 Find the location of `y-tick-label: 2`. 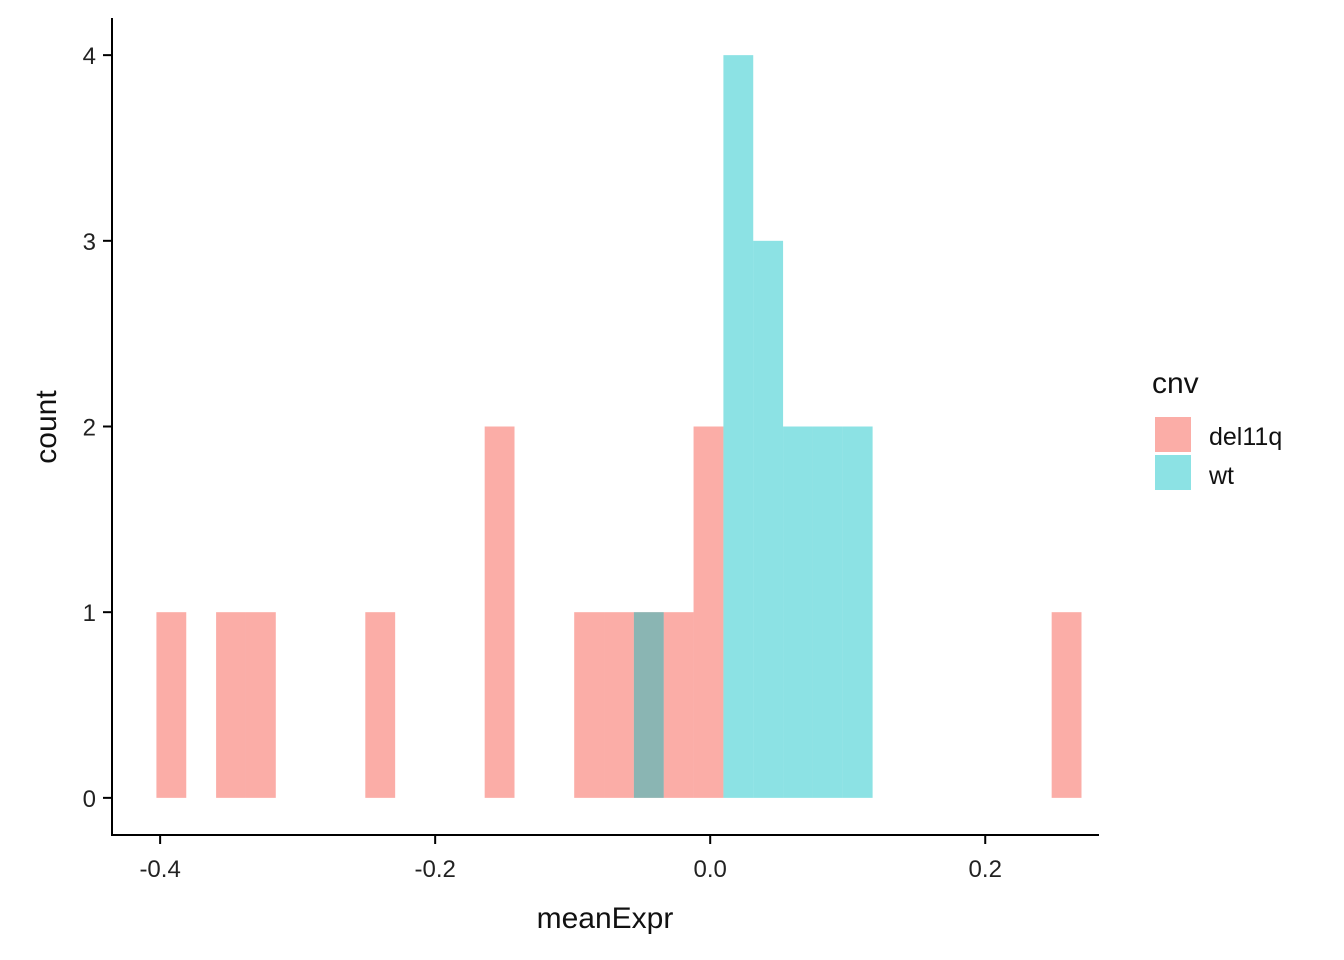

y-tick-label: 2 is located at coordinates (89, 428).